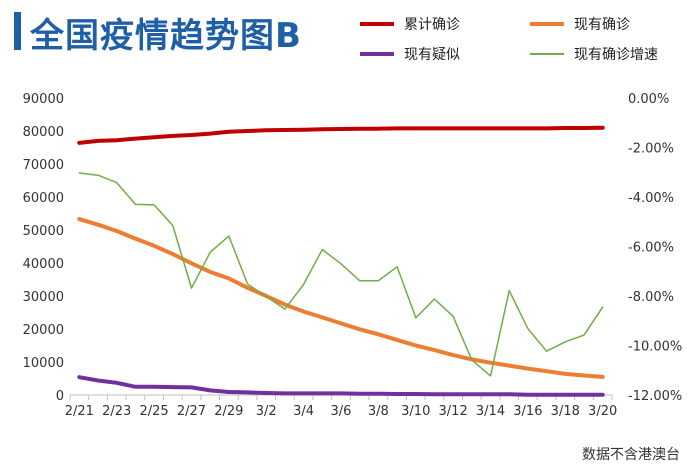  What do you see at coordinates (527, 411) in the screenshot?
I see `x-tick-label: 3/16` at bounding box center [527, 411].